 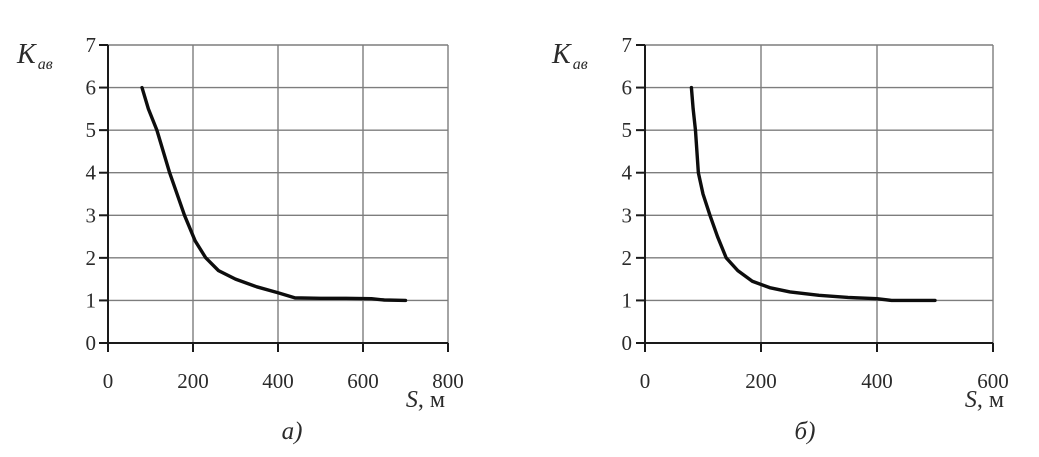 What do you see at coordinates (292, 431) in the screenshot?
I see `chart-a-caption: а)` at bounding box center [292, 431].